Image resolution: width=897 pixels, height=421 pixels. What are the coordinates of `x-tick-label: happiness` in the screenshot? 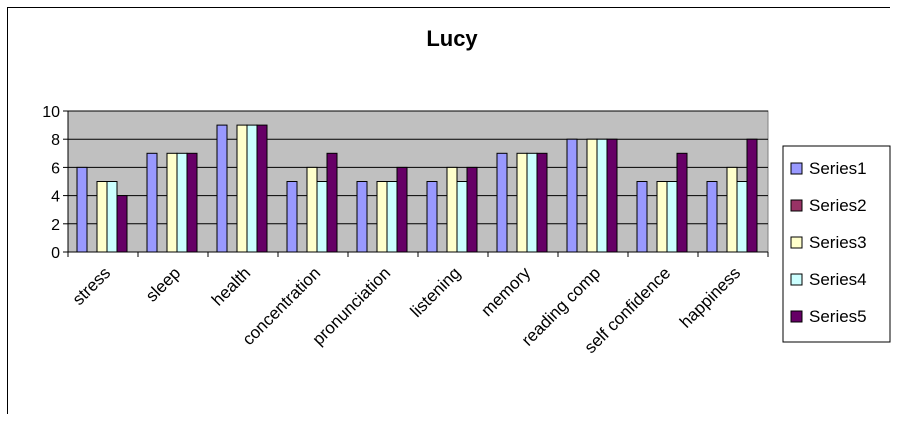 It's located at (710, 297).